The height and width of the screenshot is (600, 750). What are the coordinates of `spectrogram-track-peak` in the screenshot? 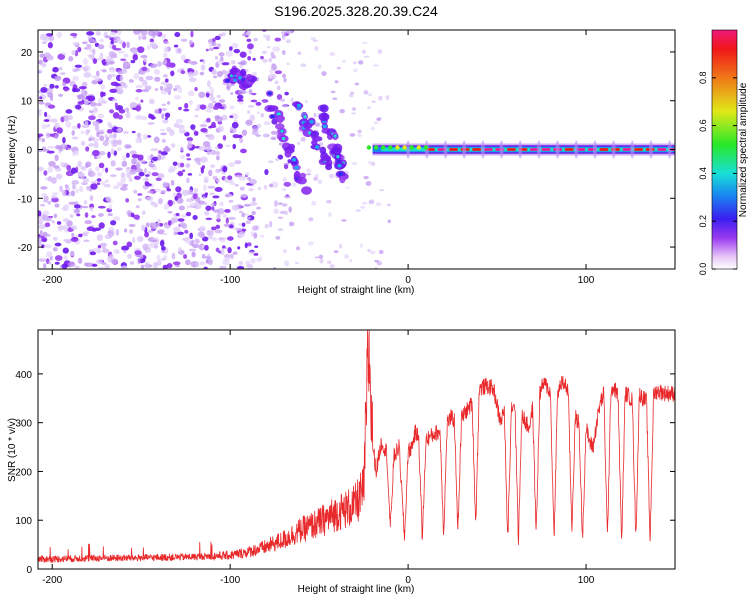 It's located at (338, 157).